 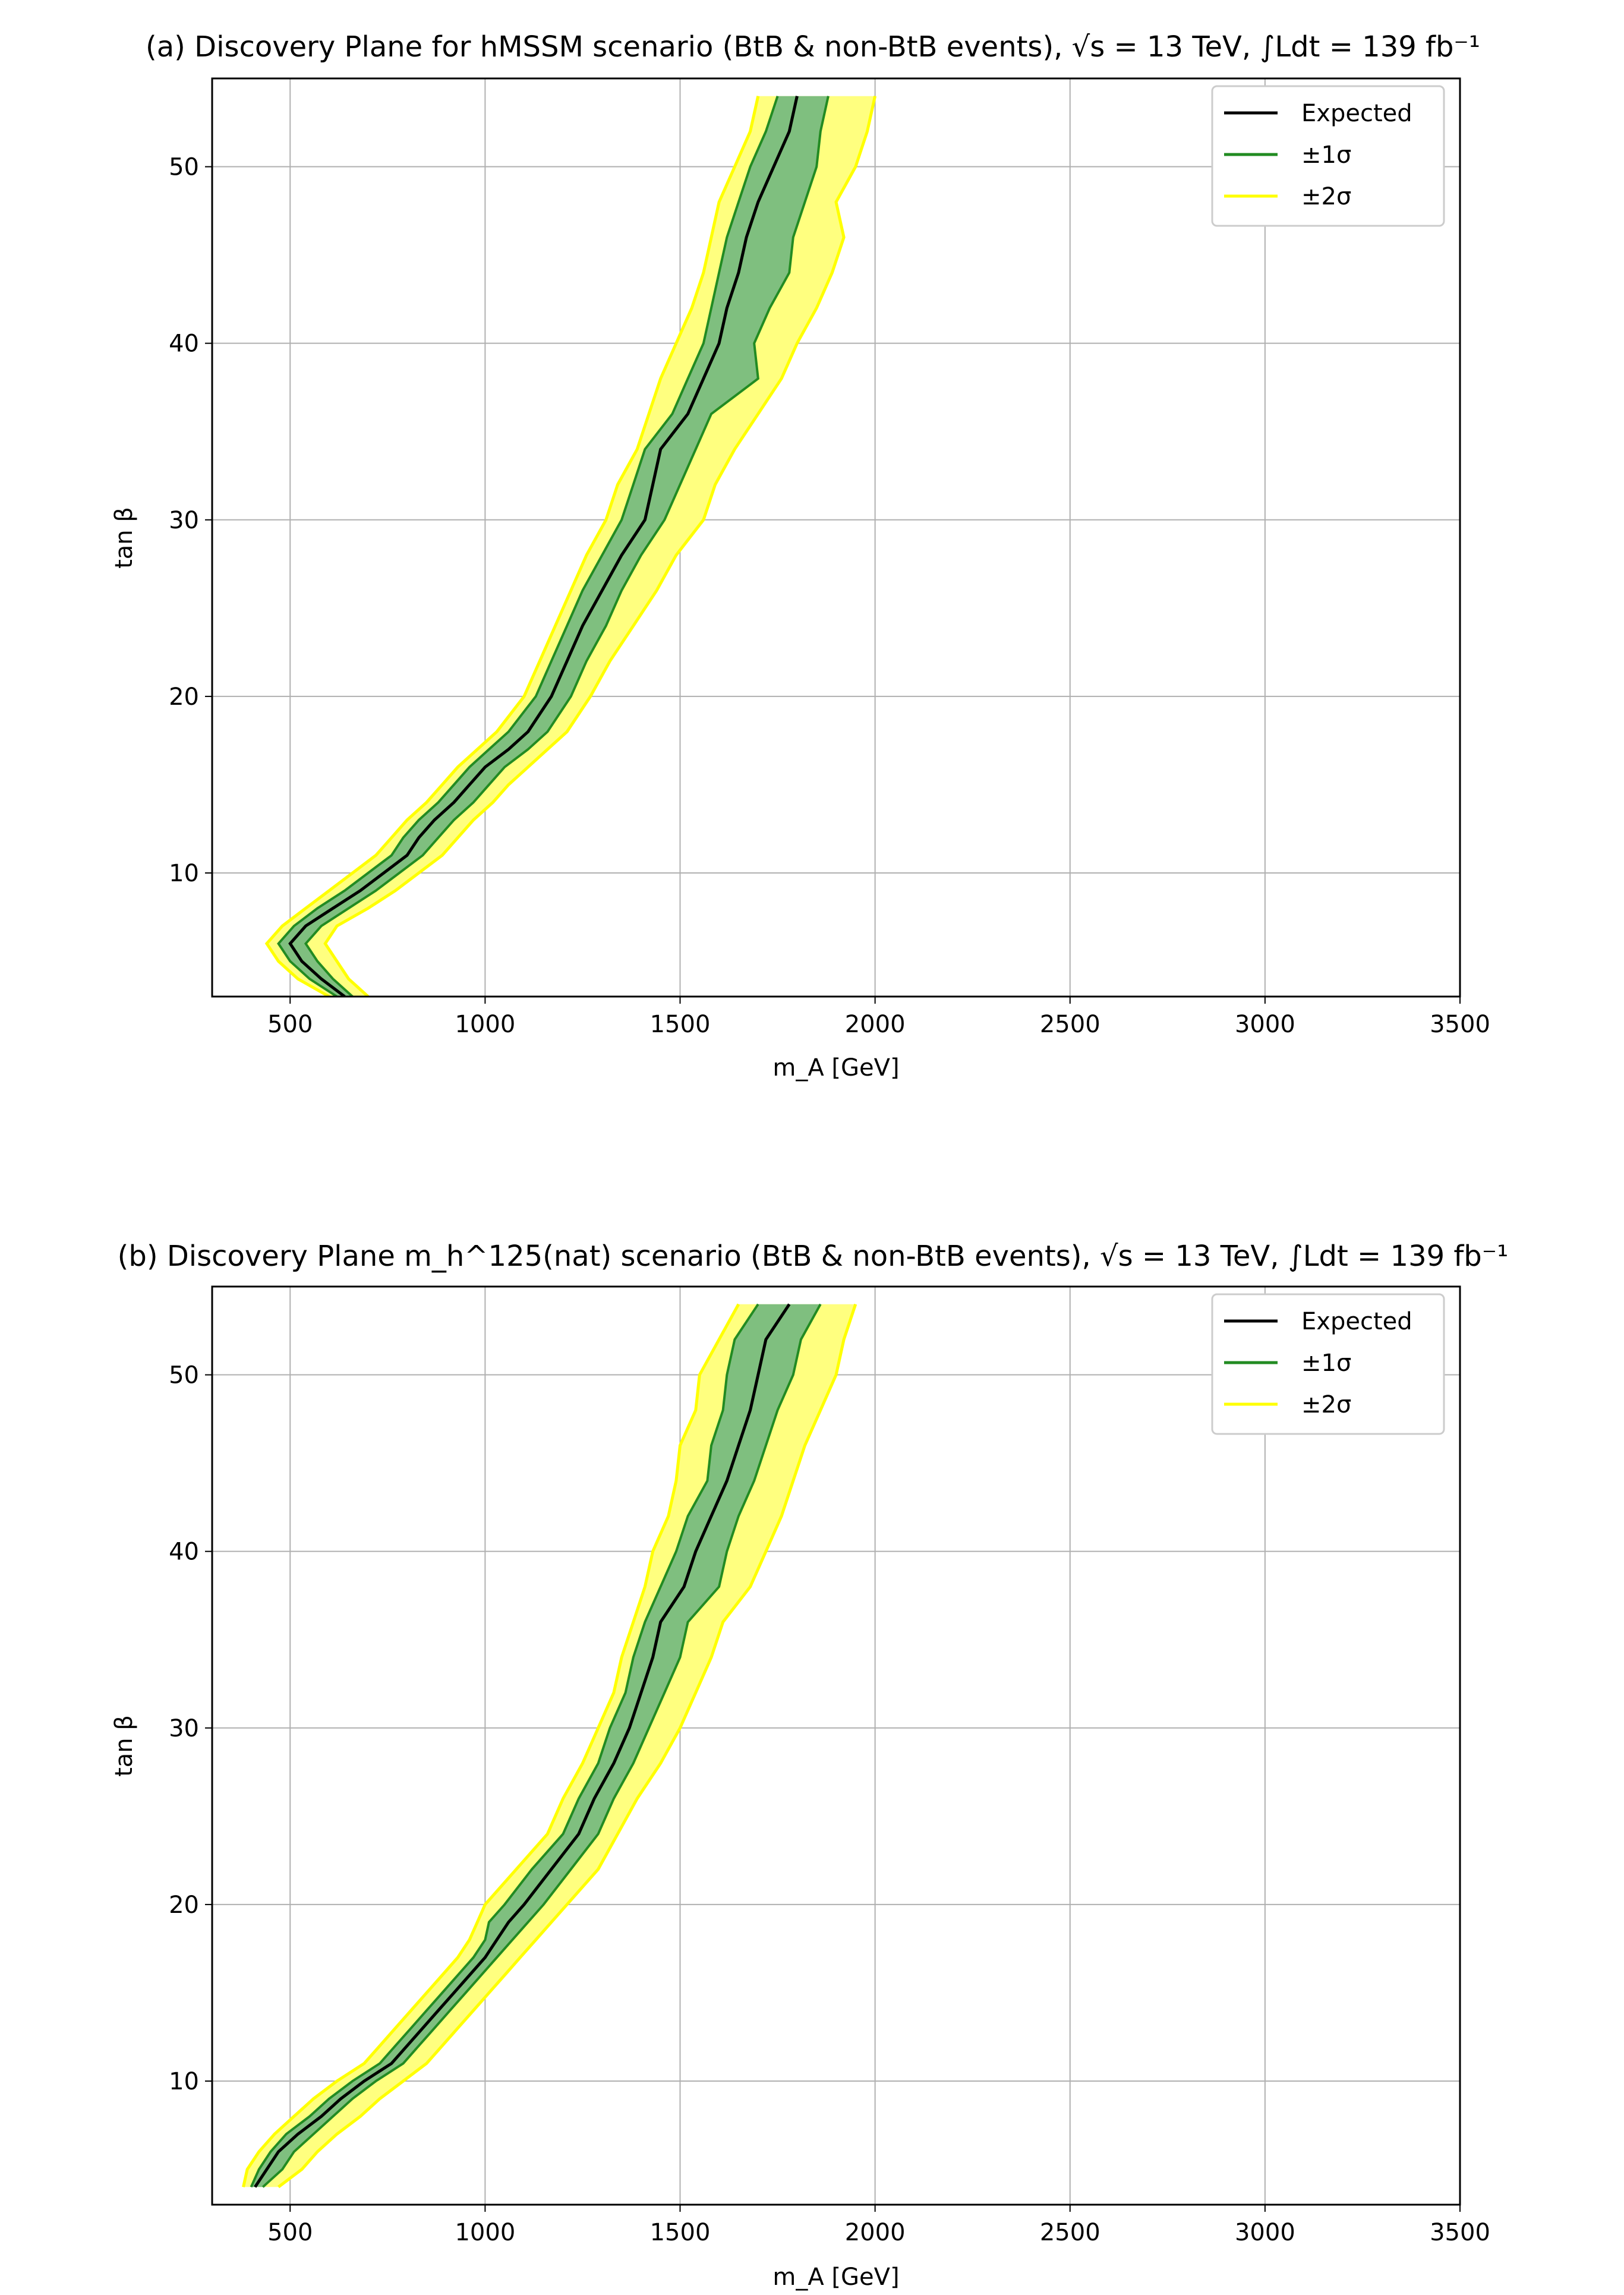 What do you see at coordinates (1265, 1024) in the screenshot?
I see `x-tick-label-a: 3000` at bounding box center [1265, 1024].